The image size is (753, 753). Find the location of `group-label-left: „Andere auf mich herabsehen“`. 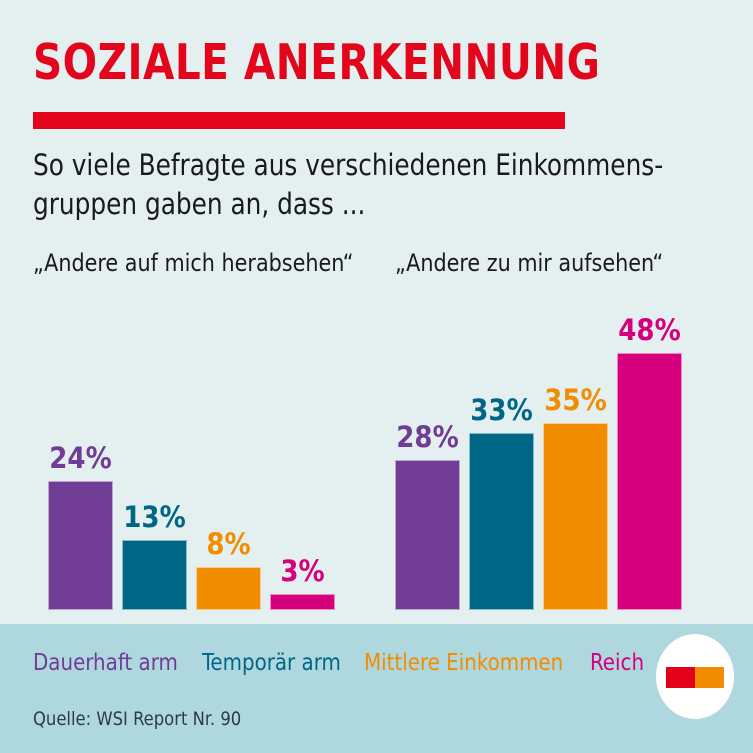

group-label-left: „Andere auf mich herabsehen“ is located at coordinates (193, 263).